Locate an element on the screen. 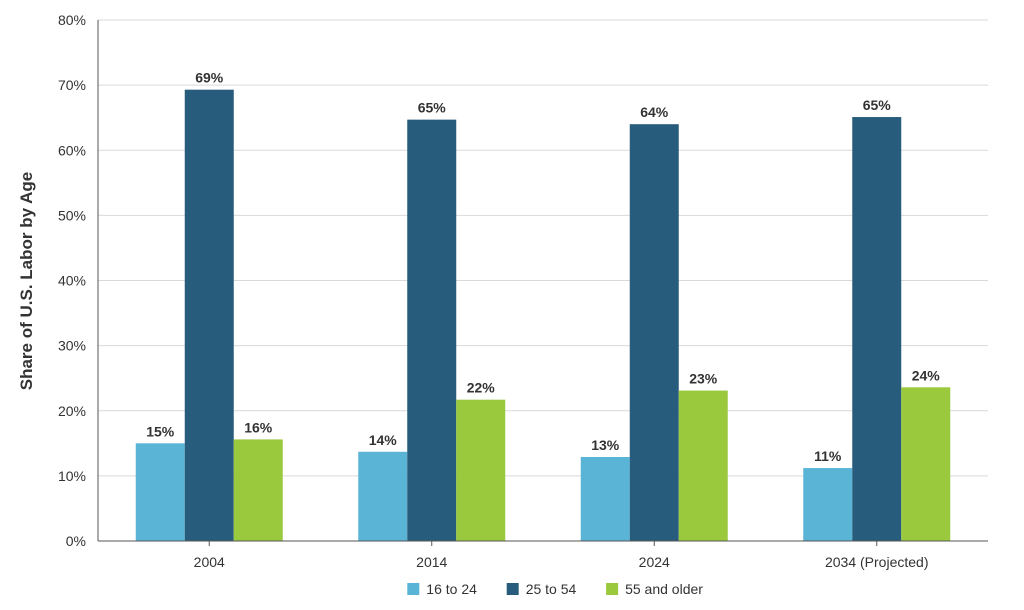 Image resolution: width=1024 pixels, height=610 pixels. legend: 16 to 24 25 to 54 55 and older is located at coordinates (555, 589).